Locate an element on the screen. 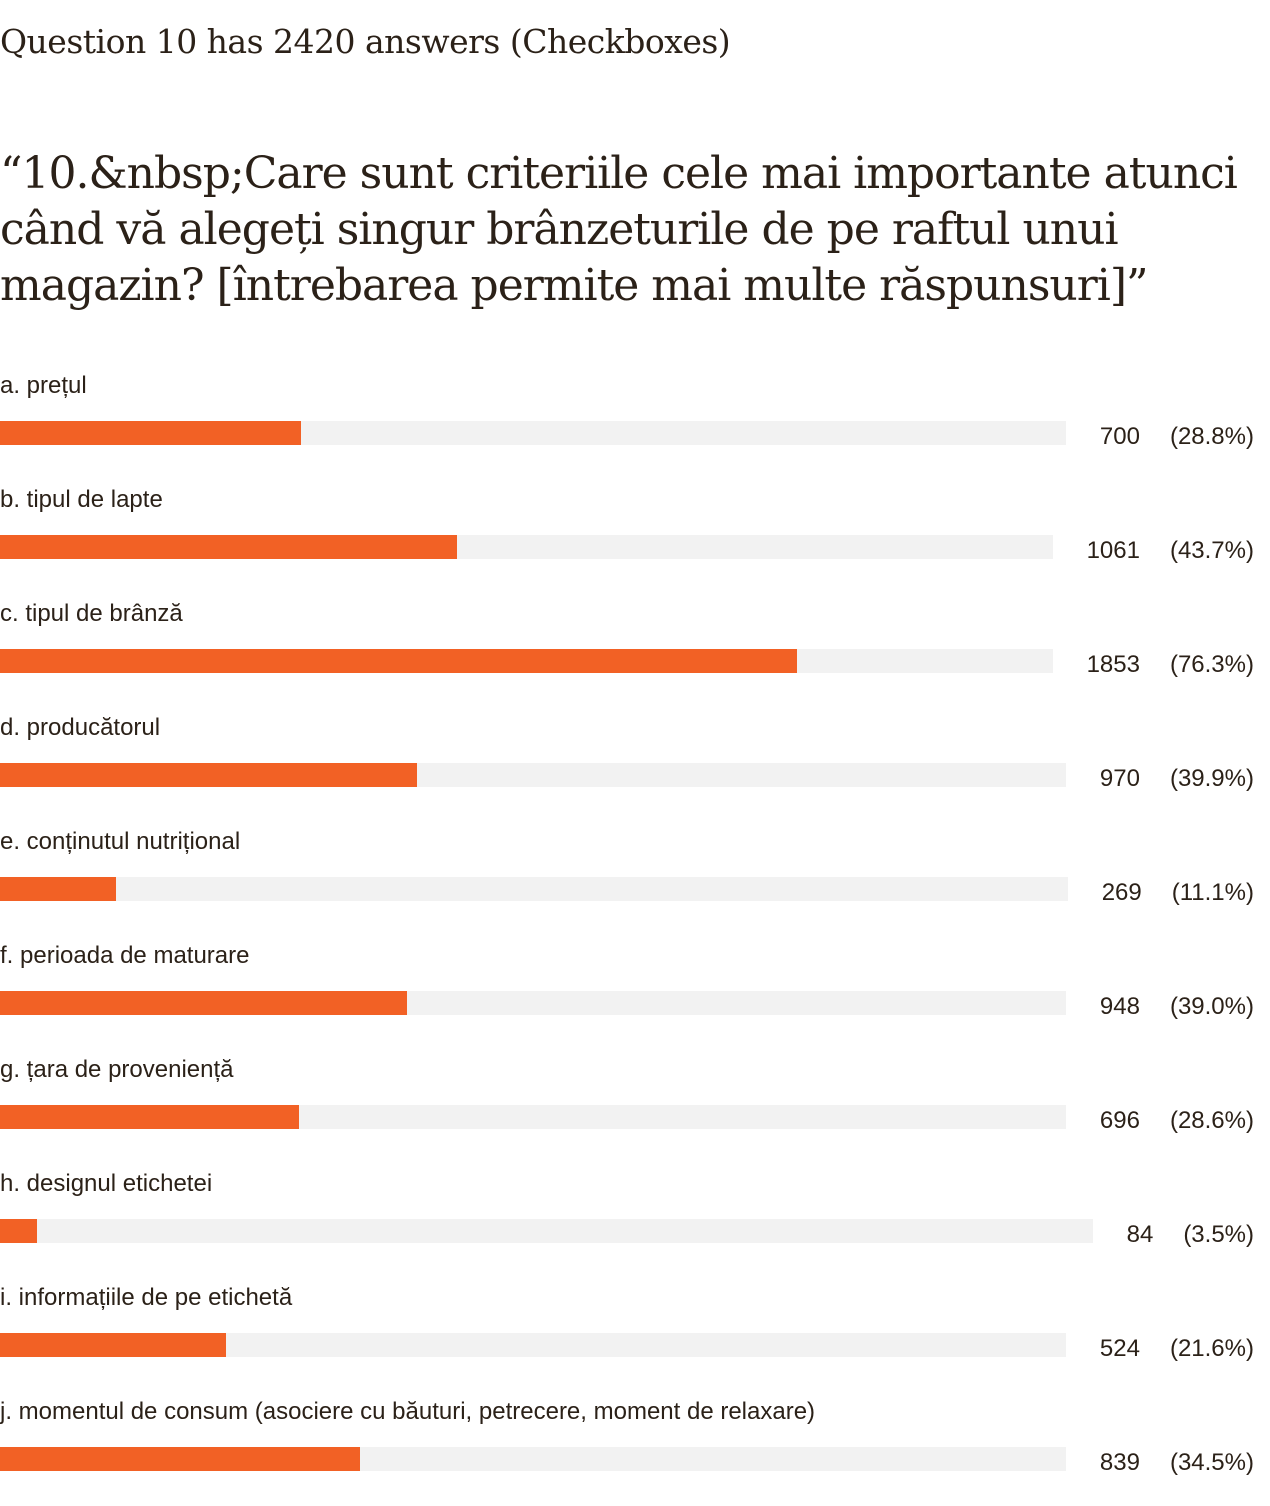  answer-row: i. informațiile de pe etichetă 524 (21.6%) is located at coordinates (635, 1335).